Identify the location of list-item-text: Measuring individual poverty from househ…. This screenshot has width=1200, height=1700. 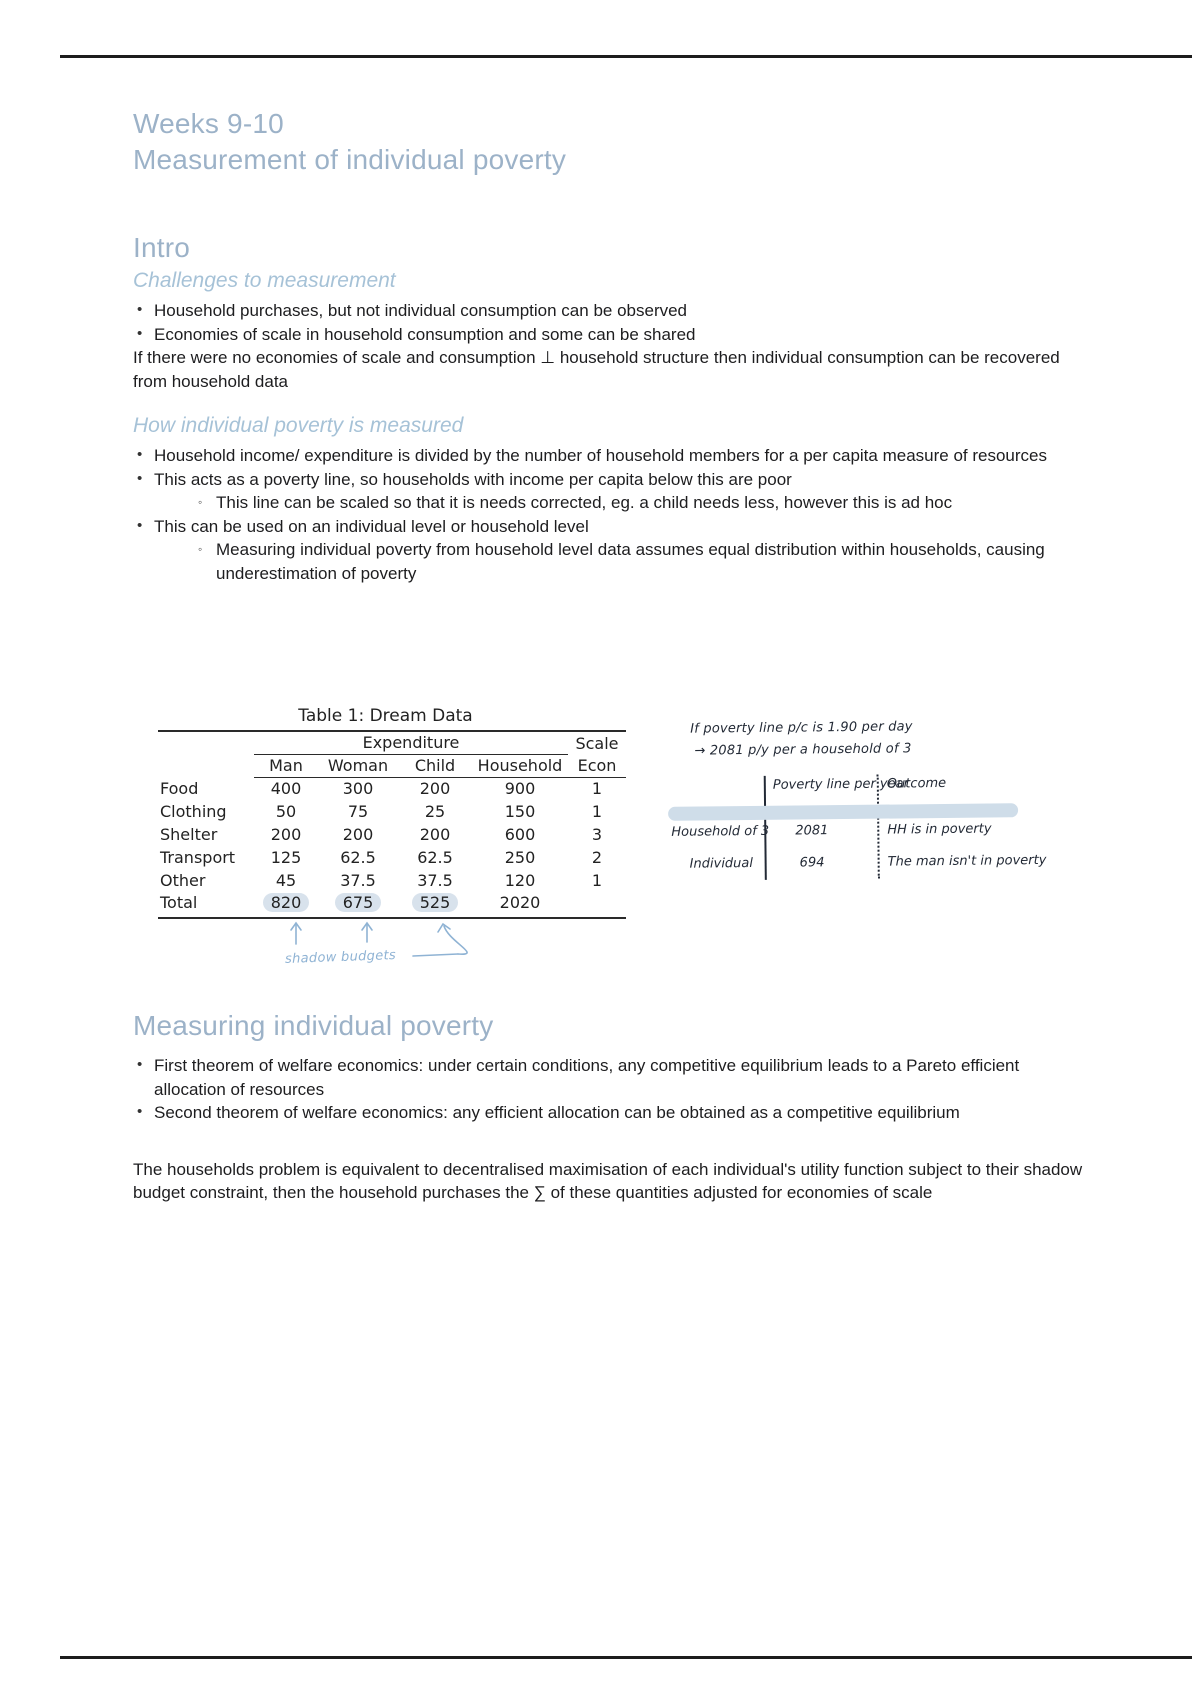
(630, 561).